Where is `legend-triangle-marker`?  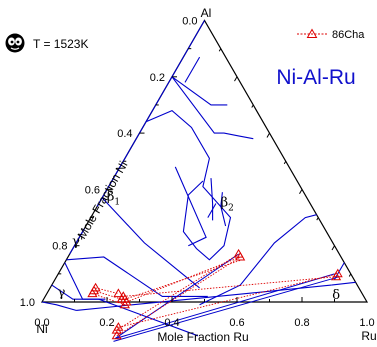 legend-triangle-marker is located at coordinates (312, 33).